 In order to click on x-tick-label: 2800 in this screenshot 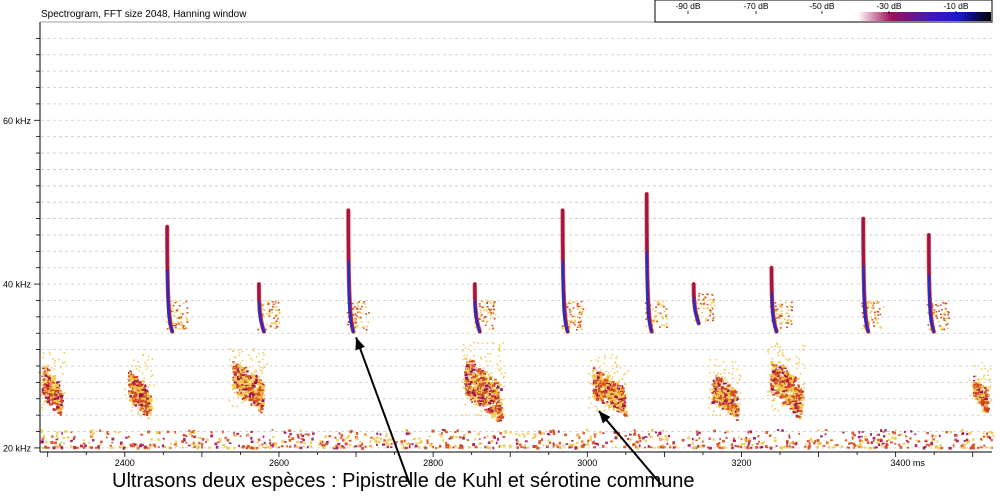, I will do `click(433, 463)`.